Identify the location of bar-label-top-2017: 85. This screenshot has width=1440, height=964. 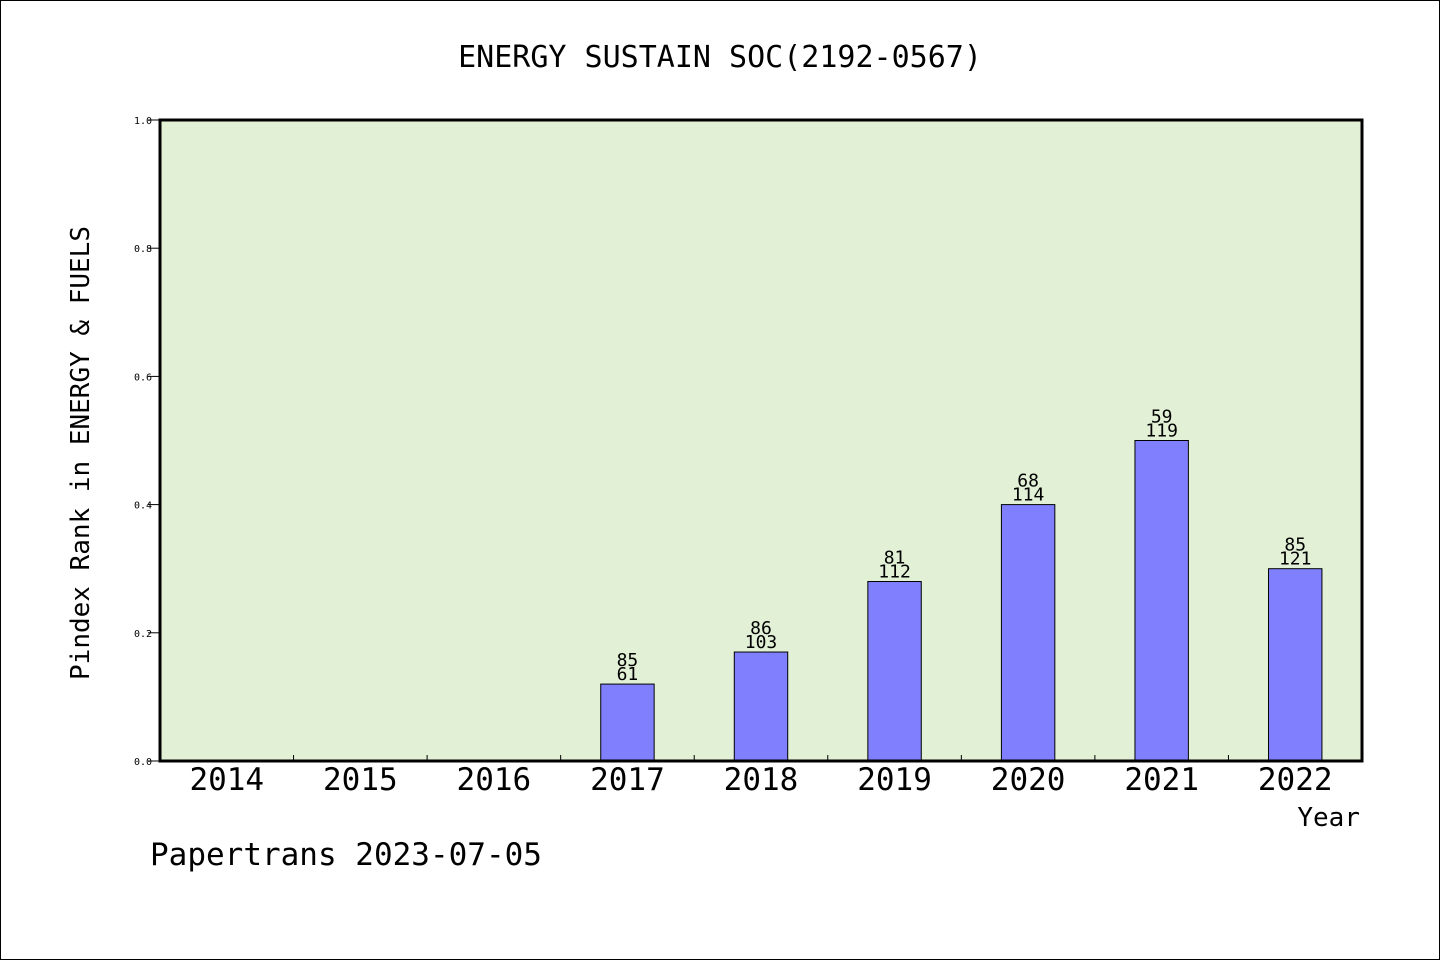
(628, 660).